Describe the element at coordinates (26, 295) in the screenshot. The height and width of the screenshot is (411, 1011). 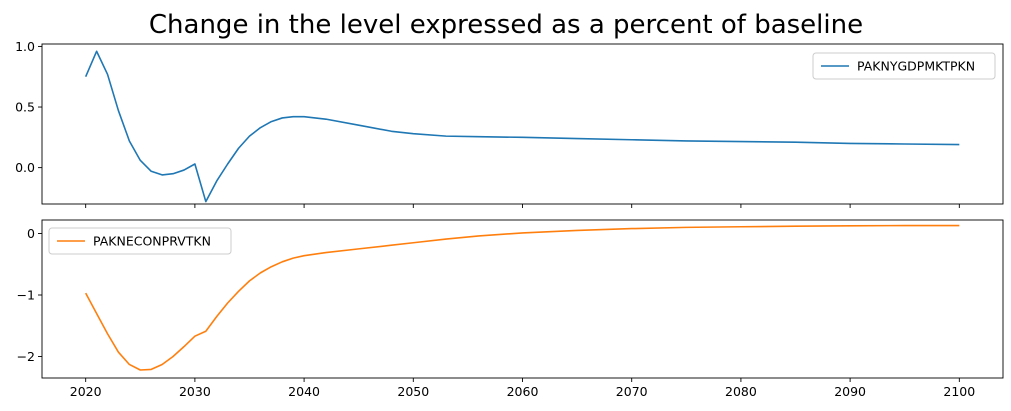
I see `y-tick-label: −1` at that location.